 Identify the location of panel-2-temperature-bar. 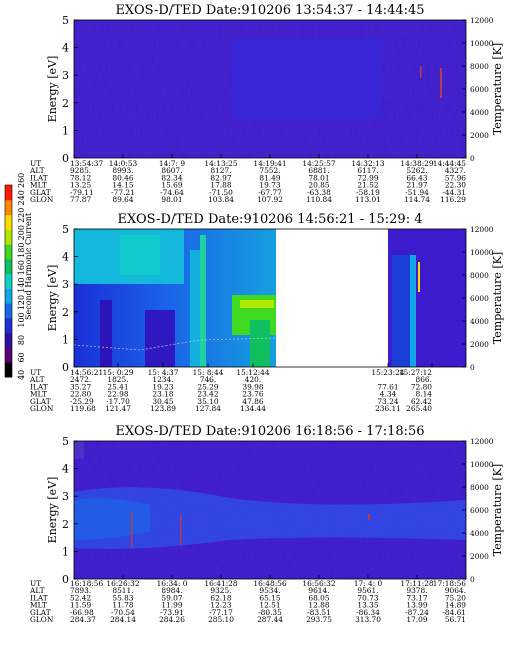
(419, 277).